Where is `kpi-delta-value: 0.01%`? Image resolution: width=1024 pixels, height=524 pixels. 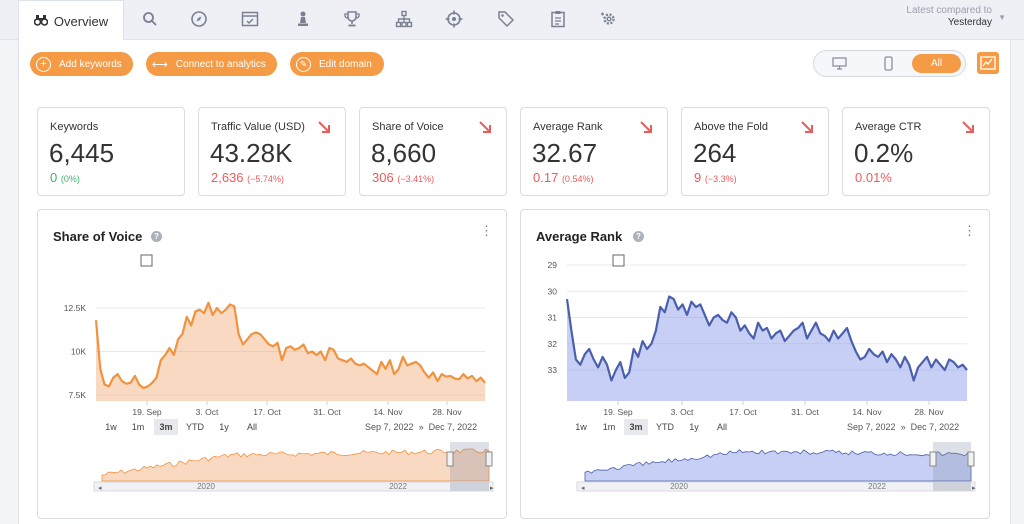 kpi-delta-value: 0.01% is located at coordinates (873, 177).